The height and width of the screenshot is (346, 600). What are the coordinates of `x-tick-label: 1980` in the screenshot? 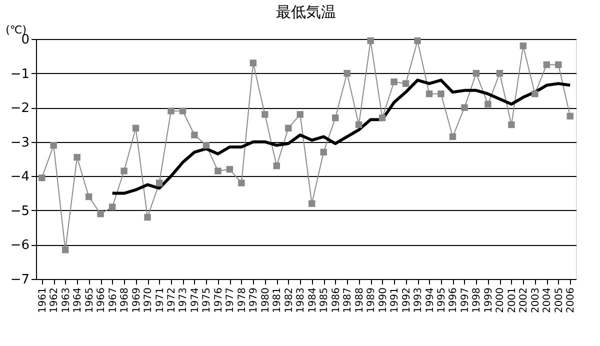 It's located at (266, 300).